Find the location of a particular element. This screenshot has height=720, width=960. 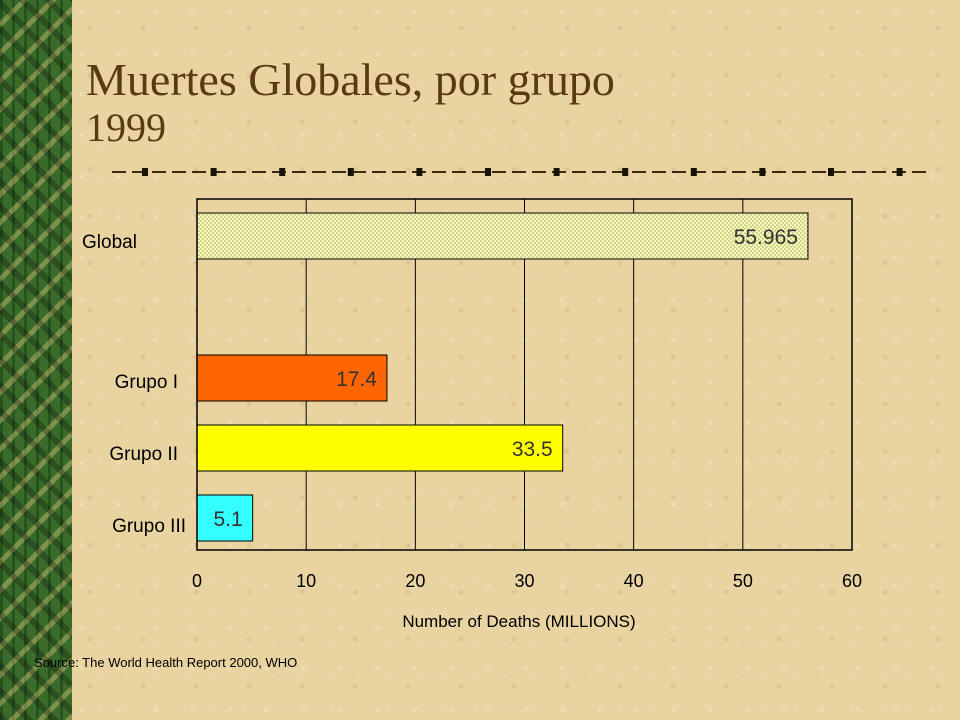

x-tick-label: 0 is located at coordinates (197, 581).